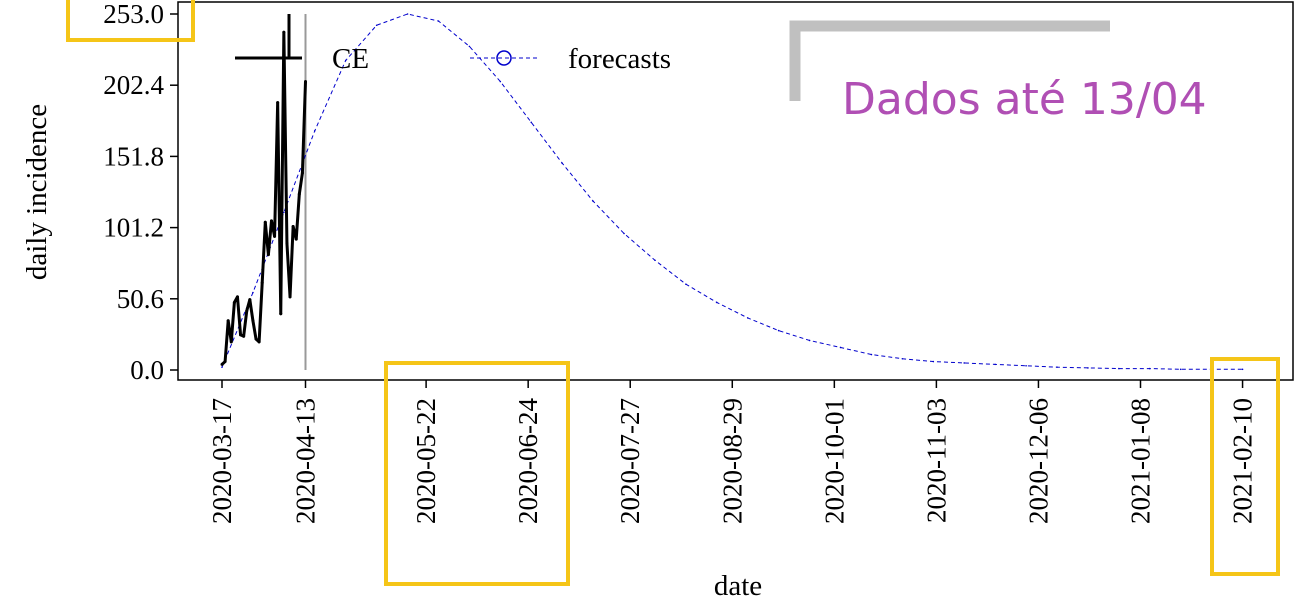 Image resolution: width=1296 pixels, height=600 pixels. I want to click on annotation-text: Dados até 13/04, so click(1024, 99).